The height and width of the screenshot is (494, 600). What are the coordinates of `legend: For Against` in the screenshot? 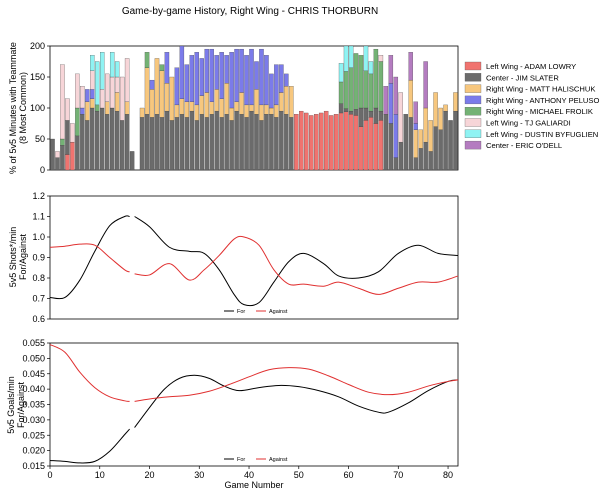 It's located at (256, 312).